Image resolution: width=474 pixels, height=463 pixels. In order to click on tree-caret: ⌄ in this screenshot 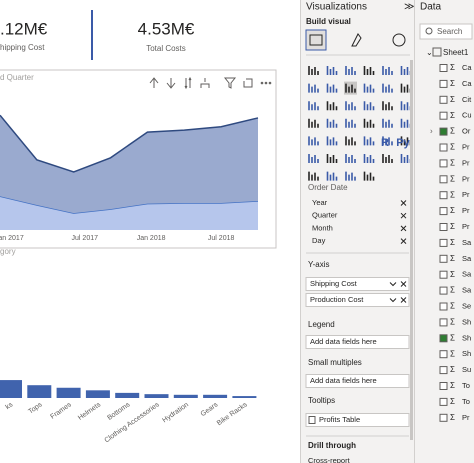, I will do `click(429, 52)`.